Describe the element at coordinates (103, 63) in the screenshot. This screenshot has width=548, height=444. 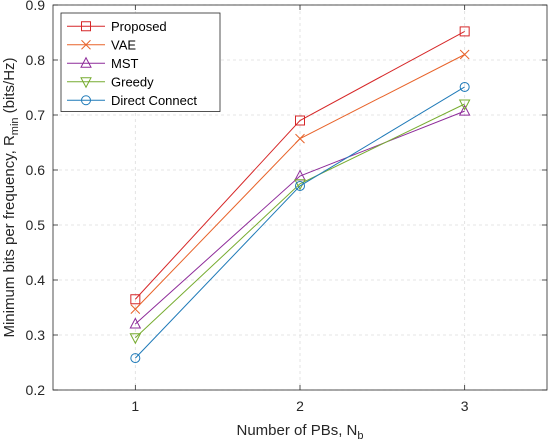
I see `legend-entry: MST` at that location.